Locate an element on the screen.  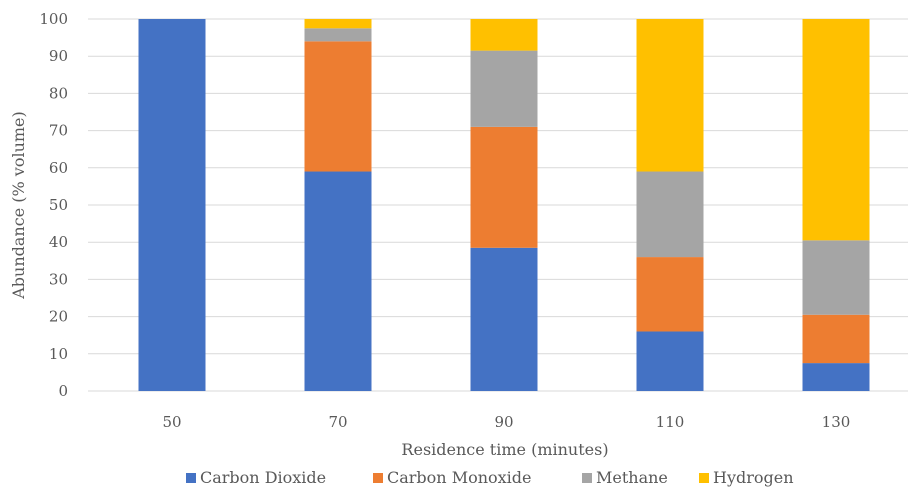
legend-label: Carbon Monoxide is located at coordinates (459, 477).